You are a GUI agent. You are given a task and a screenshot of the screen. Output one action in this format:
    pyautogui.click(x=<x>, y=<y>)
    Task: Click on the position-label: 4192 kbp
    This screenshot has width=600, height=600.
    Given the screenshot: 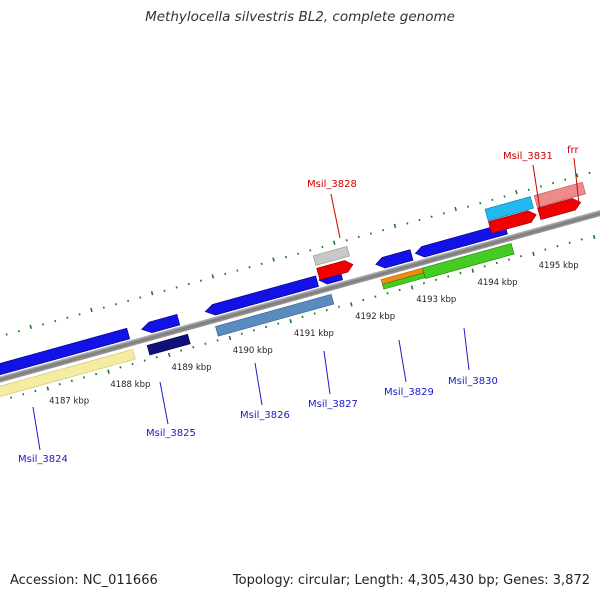 What is the action you would take?
    pyautogui.click(x=375, y=317)
    